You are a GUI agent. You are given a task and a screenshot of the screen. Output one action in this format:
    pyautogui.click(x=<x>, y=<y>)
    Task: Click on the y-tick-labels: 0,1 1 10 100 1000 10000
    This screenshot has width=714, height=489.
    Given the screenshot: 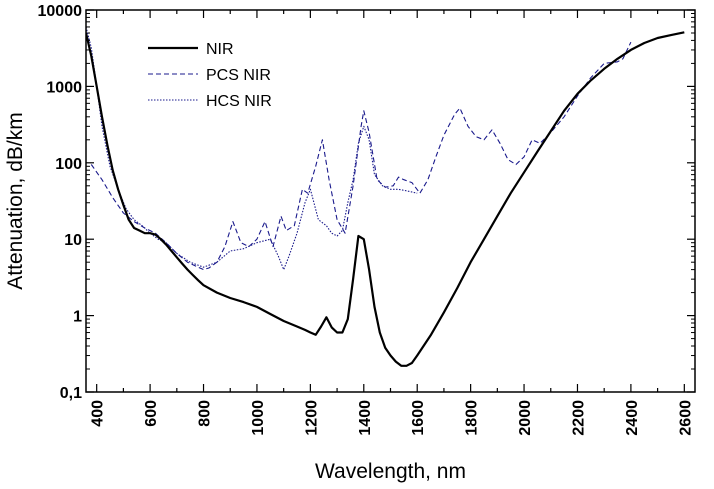 What is the action you would take?
    pyautogui.click(x=60, y=202)
    